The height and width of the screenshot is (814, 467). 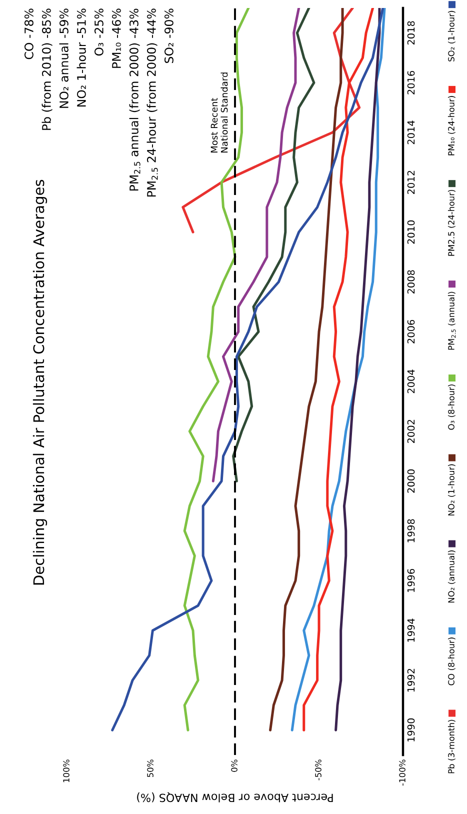 What do you see at coordinates (402, 773) in the screenshot?
I see `x-tick-label: -100%` at bounding box center [402, 773].